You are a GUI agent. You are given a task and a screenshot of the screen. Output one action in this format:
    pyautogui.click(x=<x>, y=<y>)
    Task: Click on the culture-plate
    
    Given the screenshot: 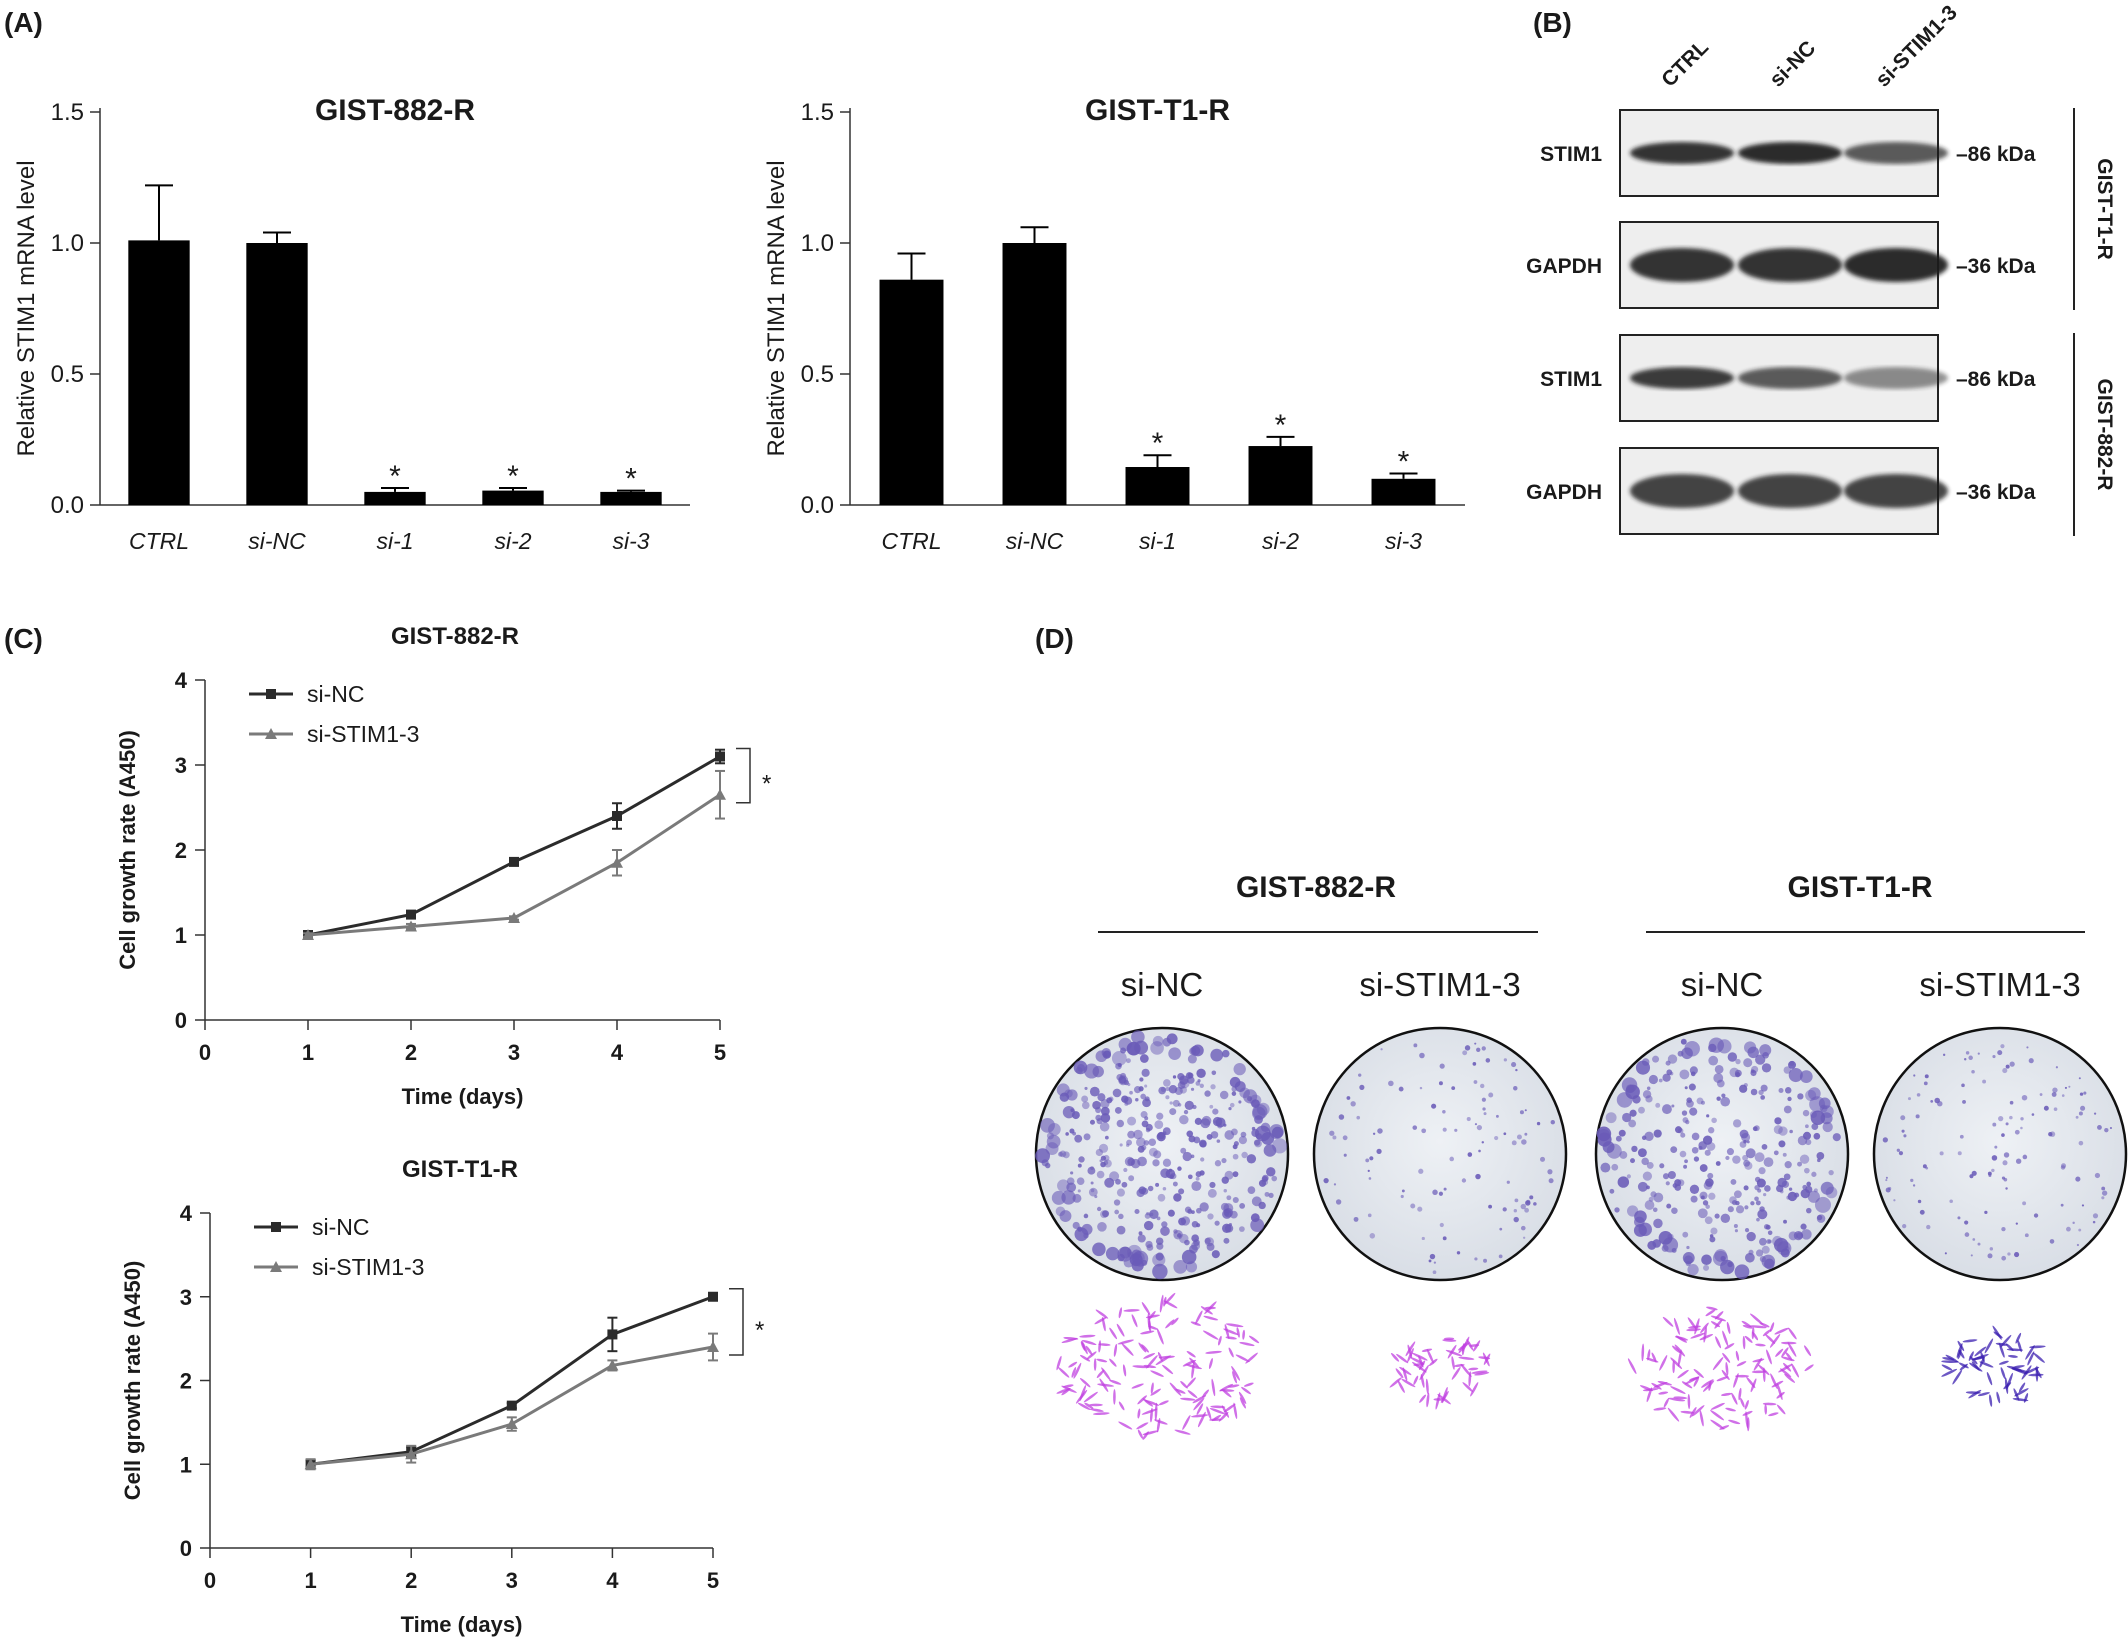 What is the action you would take?
    pyautogui.click(x=2000, y=1154)
    